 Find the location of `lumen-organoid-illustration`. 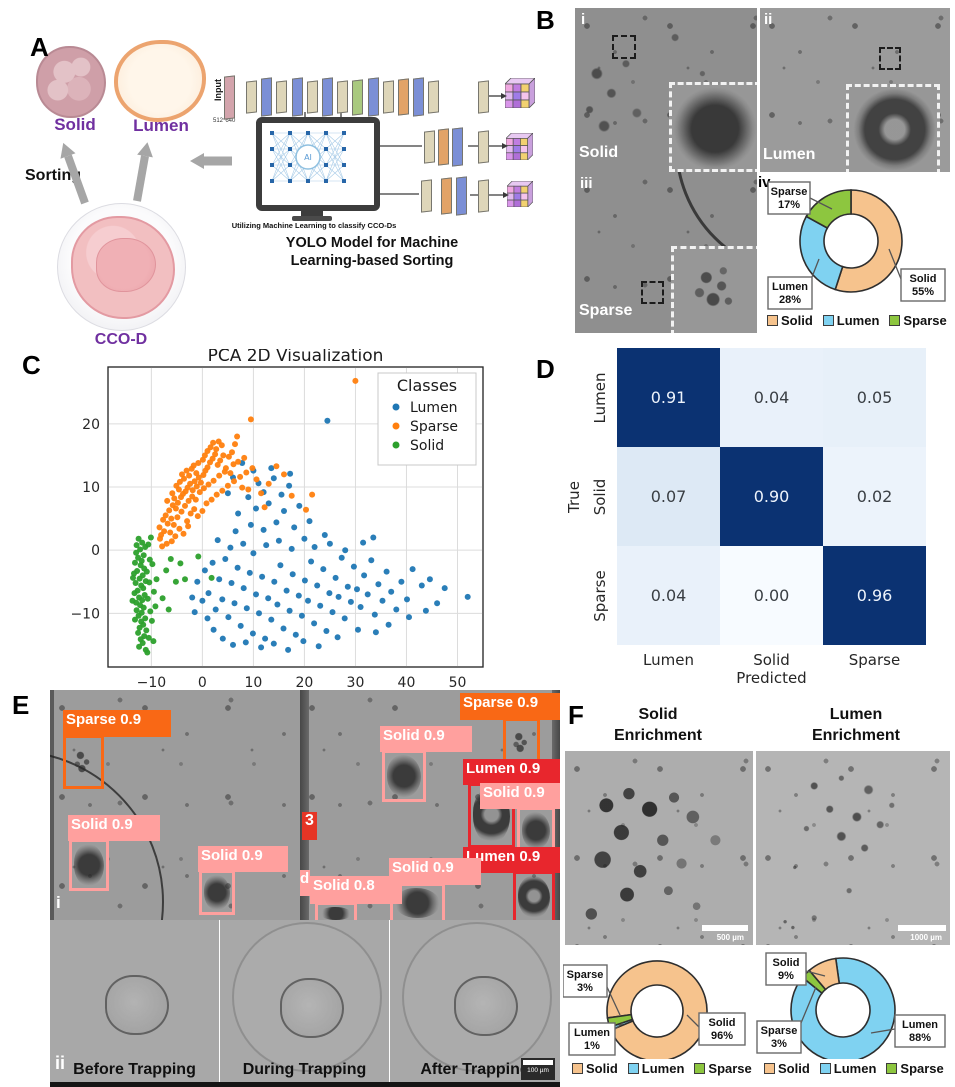

lumen-organoid-illustration is located at coordinates (160, 81).